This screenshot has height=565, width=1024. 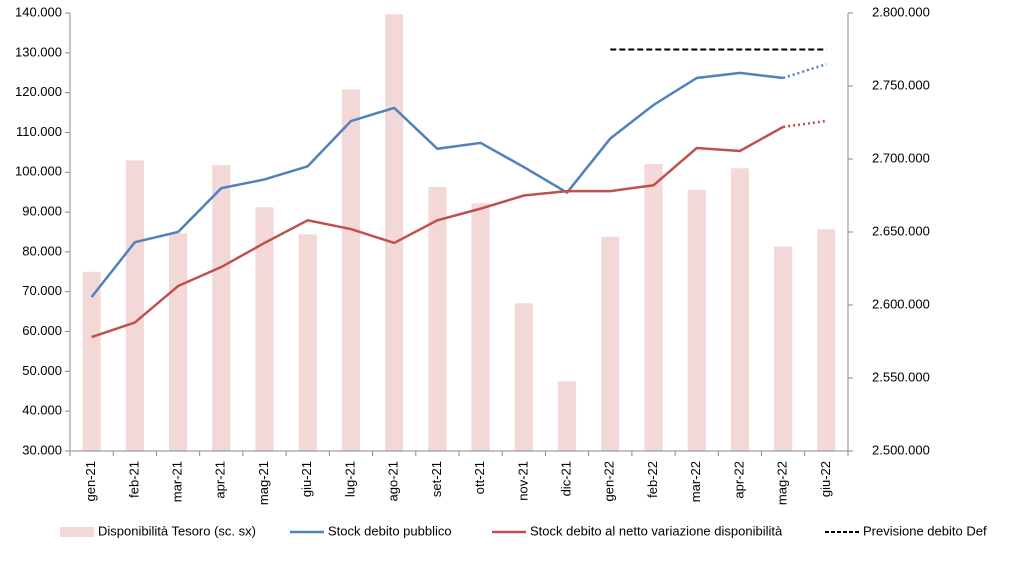 What do you see at coordinates (522, 481) in the screenshot?
I see `x-tick-label: nov-21` at bounding box center [522, 481].